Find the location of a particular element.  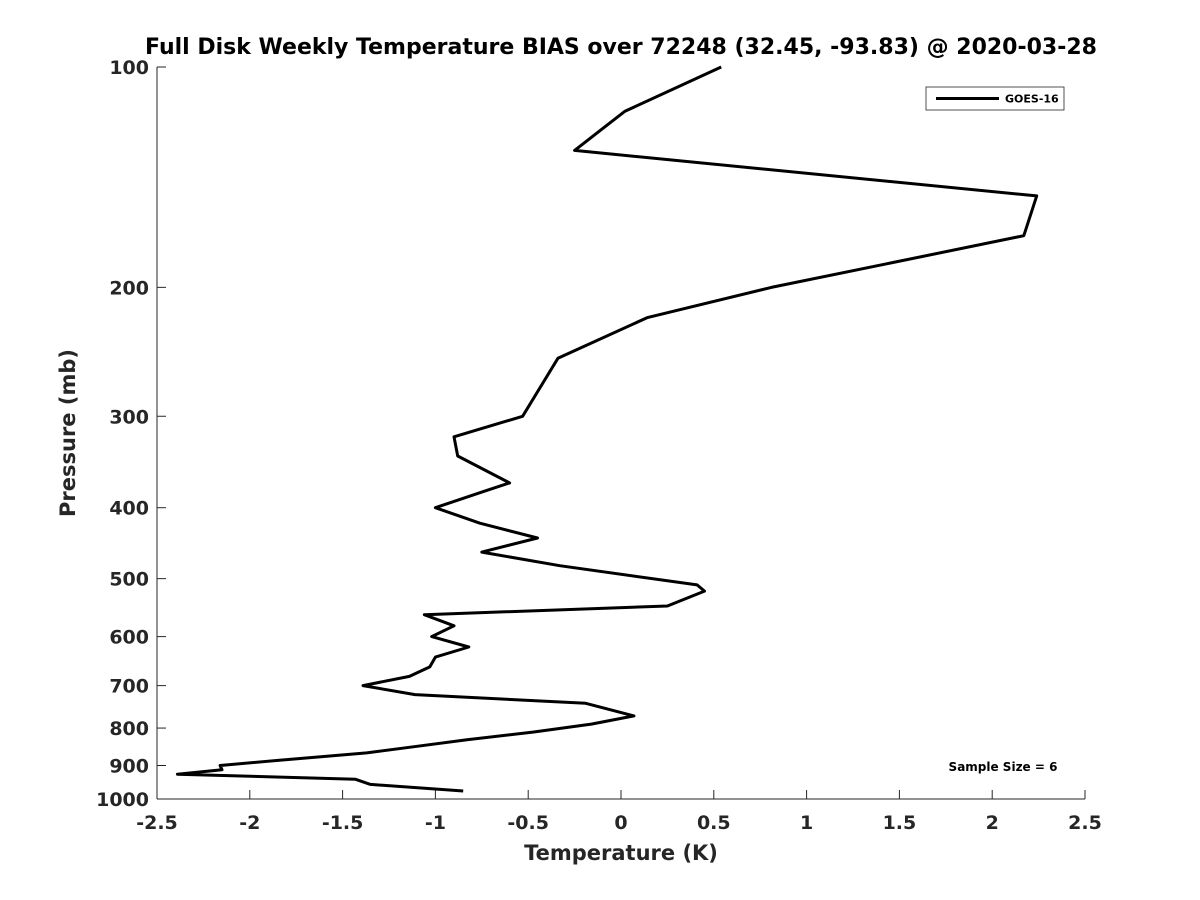

legend: GOES-16 is located at coordinates (995, 98).